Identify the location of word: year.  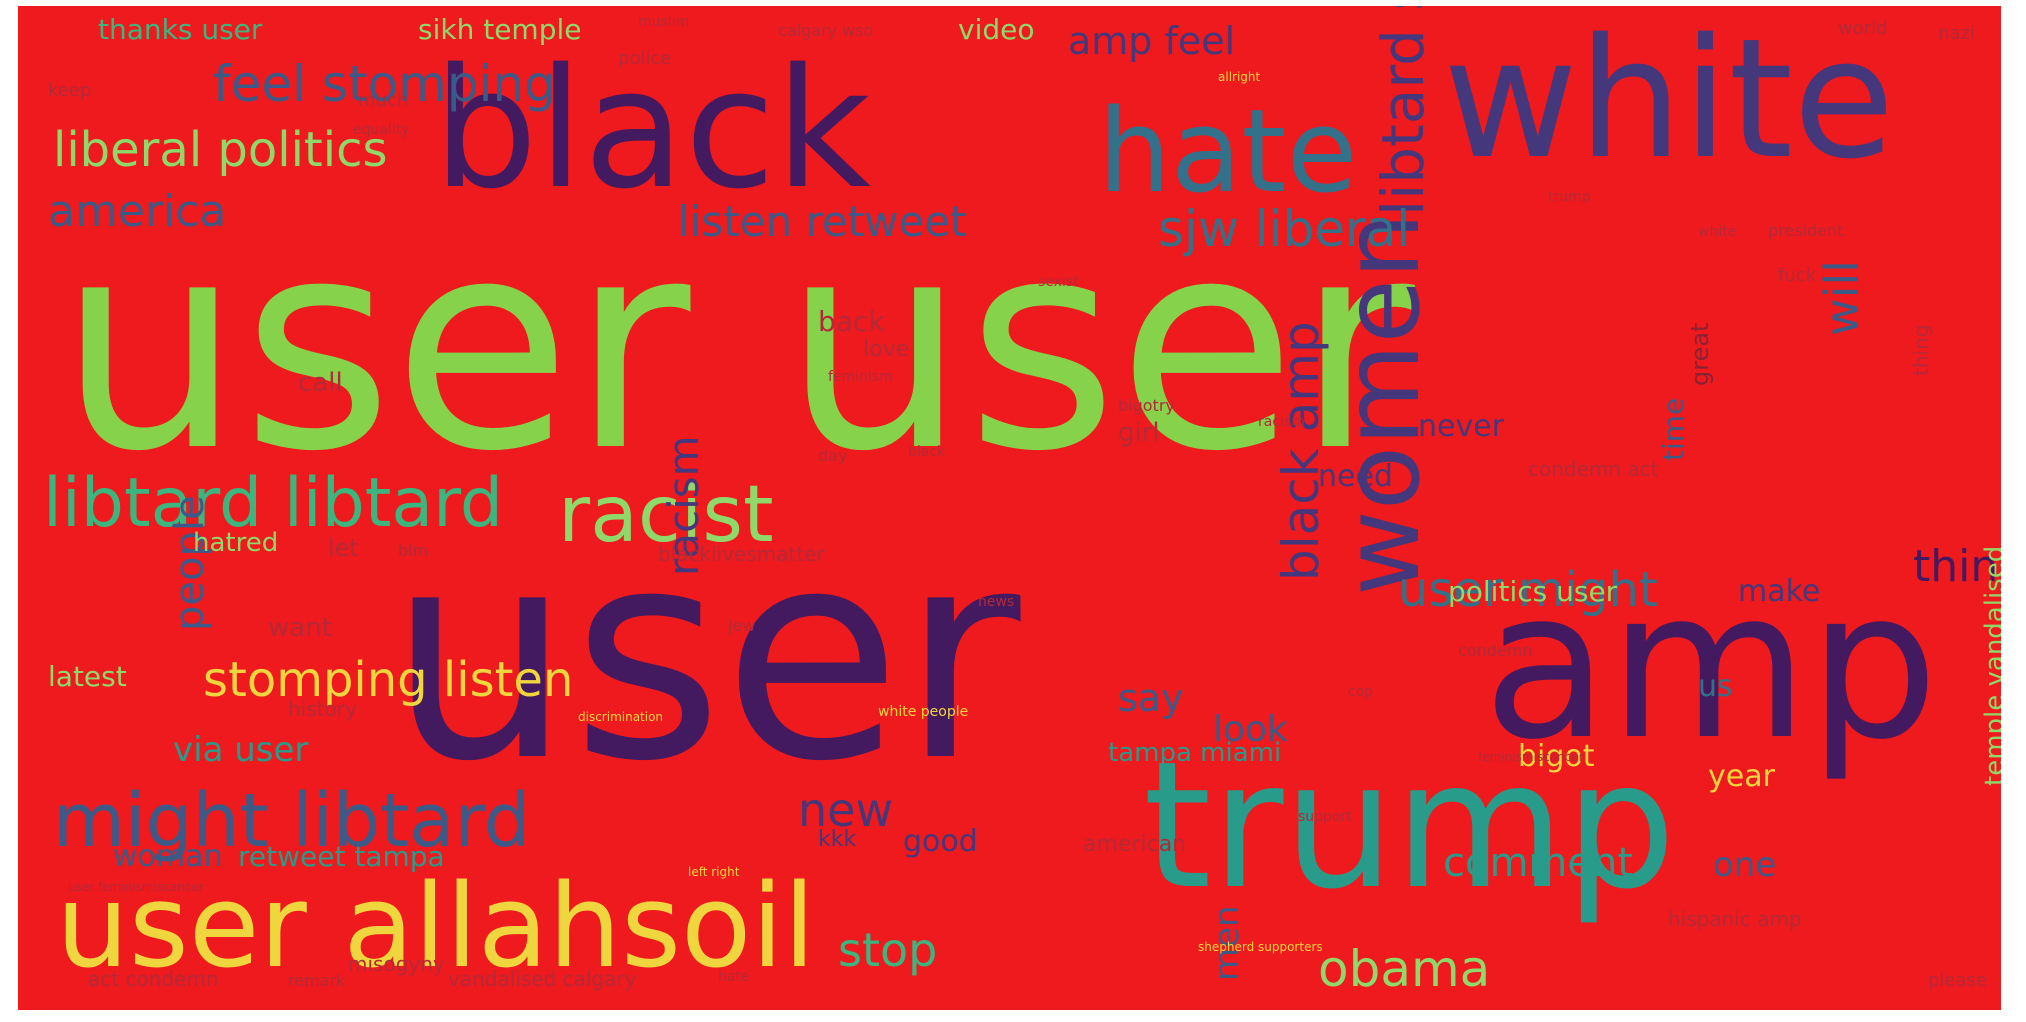
(1742, 776).